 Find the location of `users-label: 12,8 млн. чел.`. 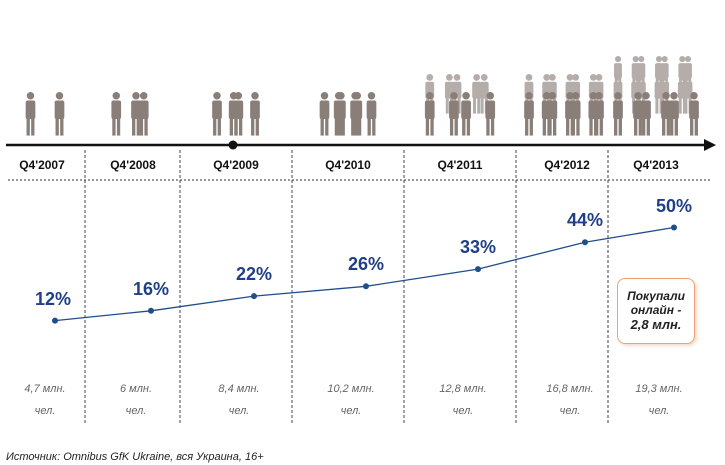

users-label: 12,8 млн. чел. is located at coordinates (463, 400).